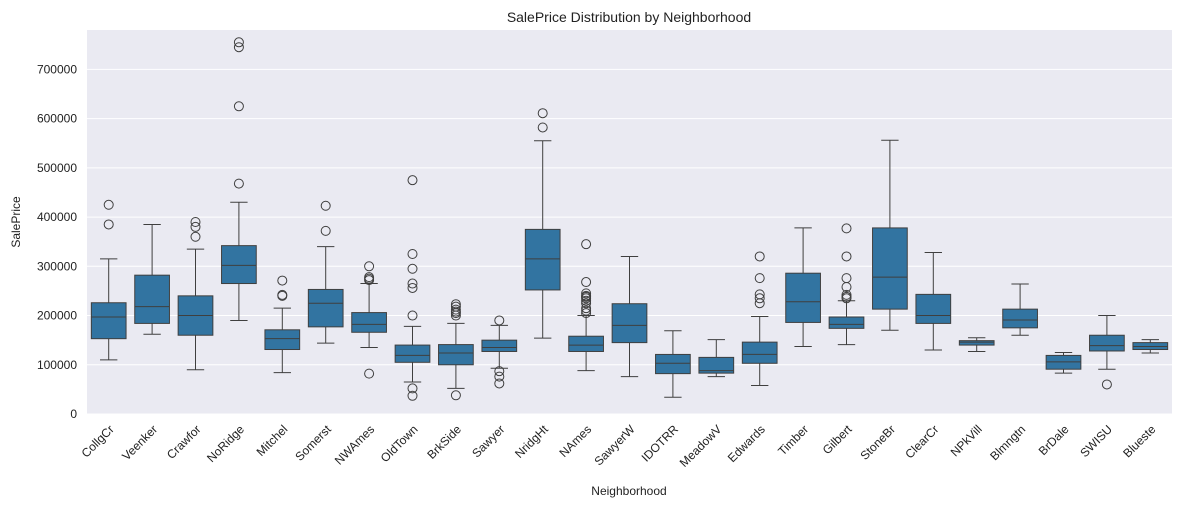 The image size is (1180, 513). Describe the element at coordinates (933, 301) in the screenshot. I see `box-ClearCr` at that location.